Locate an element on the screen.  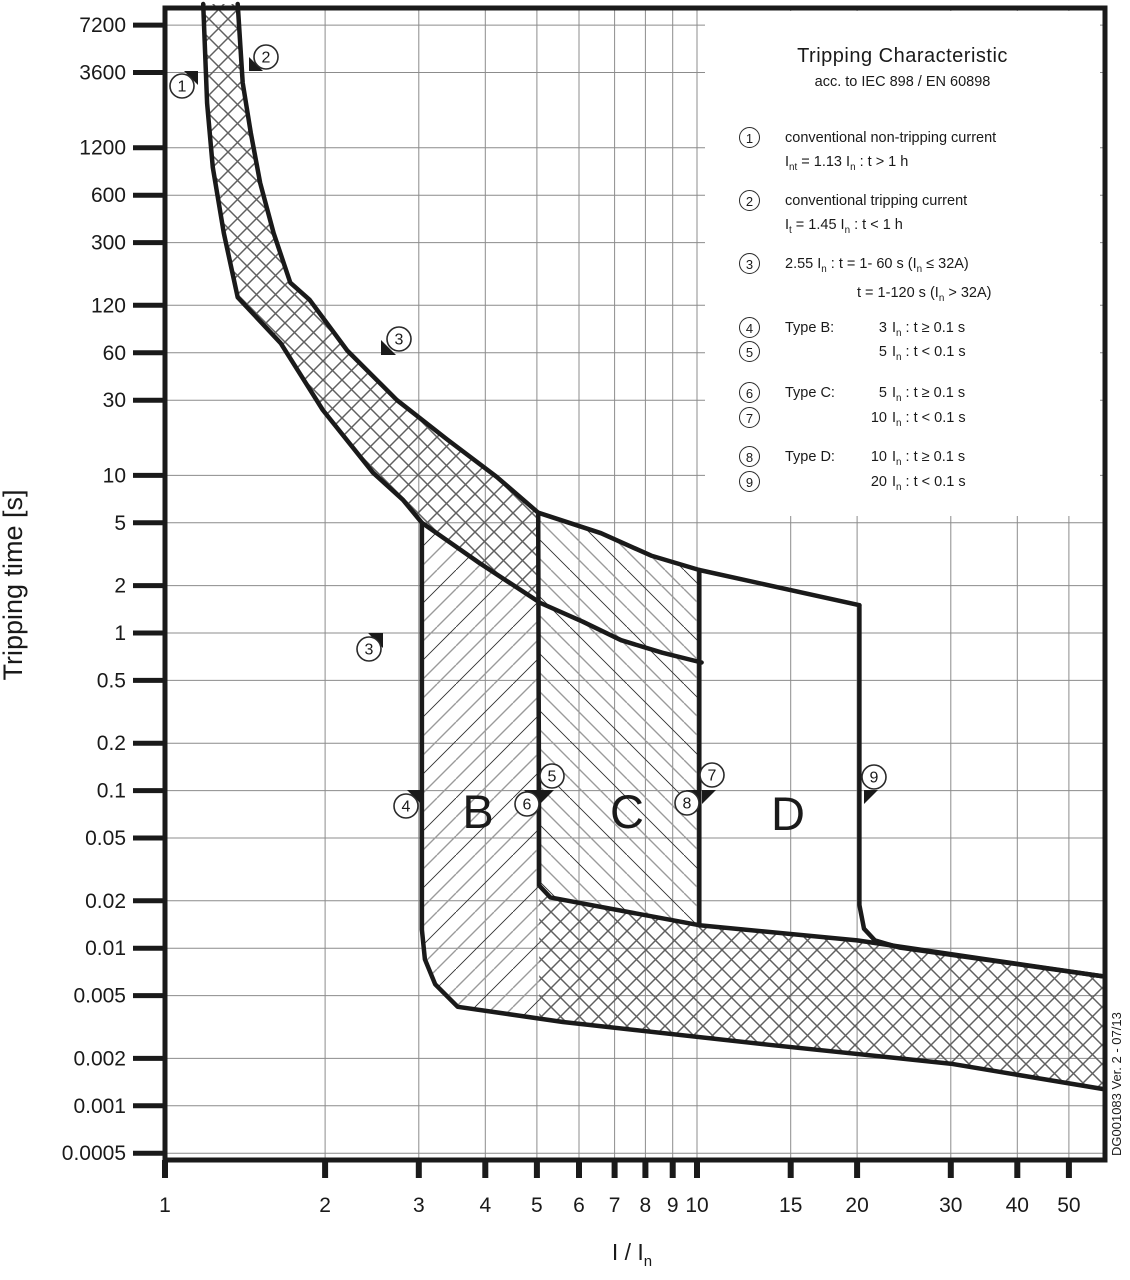
y-tick-label: 3600 is located at coordinates (102, 73).